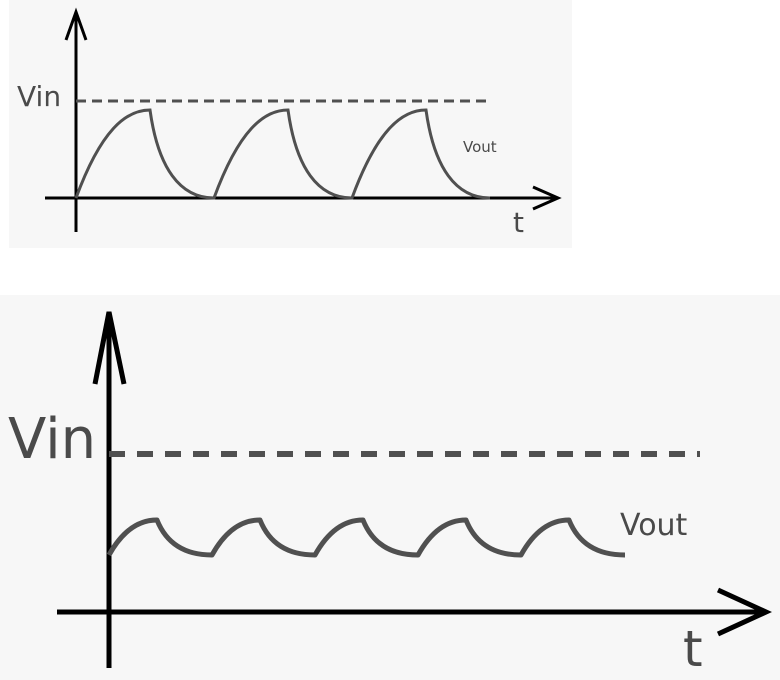 The image size is (780, 680). Describe the element at coordinates (480, 147) in the screenshot. I see `top-vout-label: Vout` at that location.